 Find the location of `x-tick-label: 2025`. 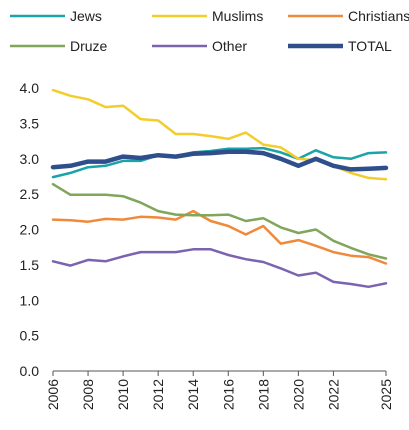

x-tick-label: 2025 is located at coordinates (386, 394).